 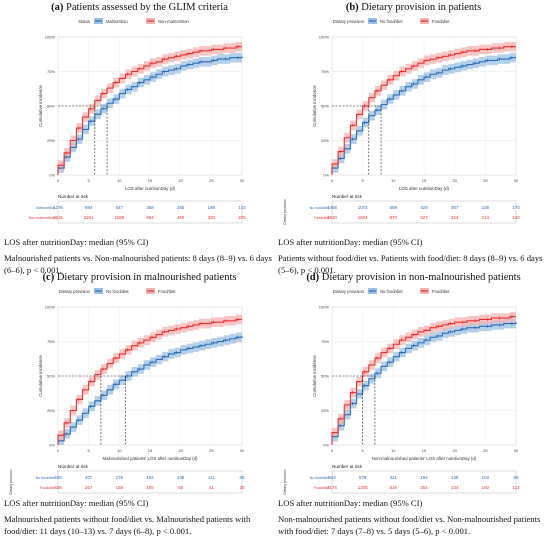 I want to click on risk-cell: 843, so click(x=332, y=477).